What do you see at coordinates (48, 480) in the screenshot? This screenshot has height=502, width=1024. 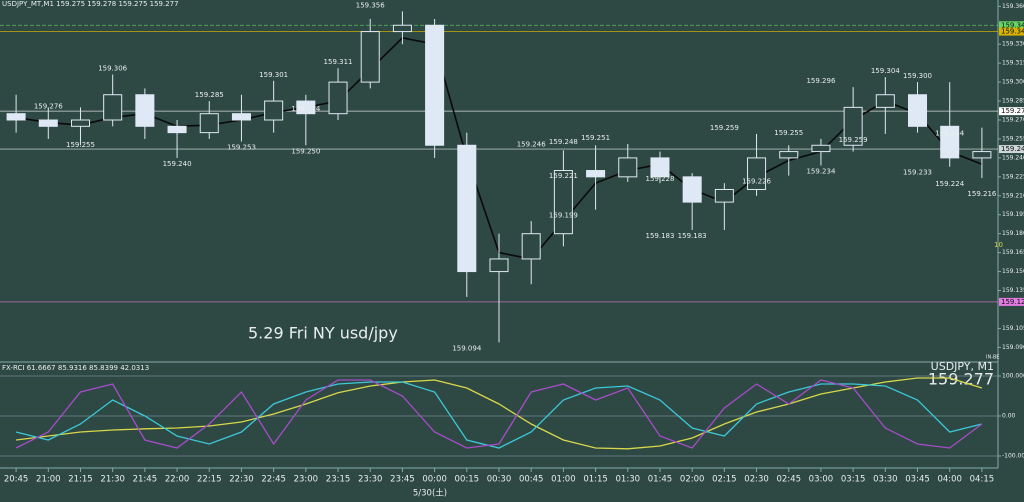 I see `x-tick-label: 21:00` at bounding box center [48, 480].